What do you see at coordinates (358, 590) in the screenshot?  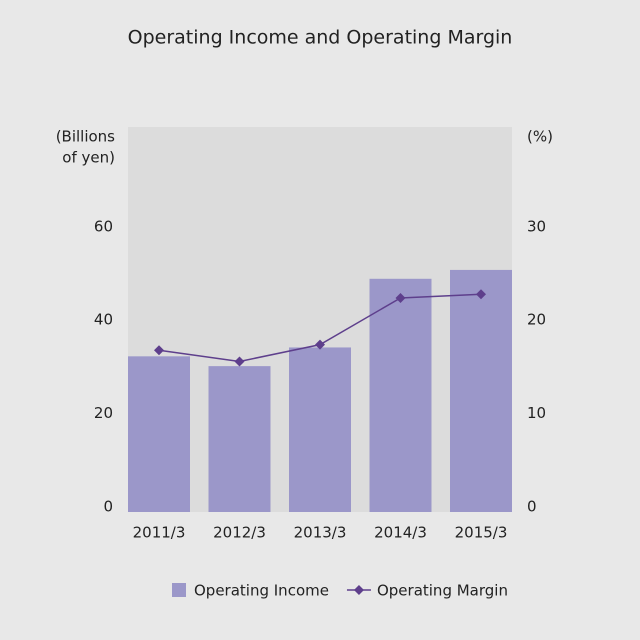 I see `legend-marker` at bounding box center [358, 590].